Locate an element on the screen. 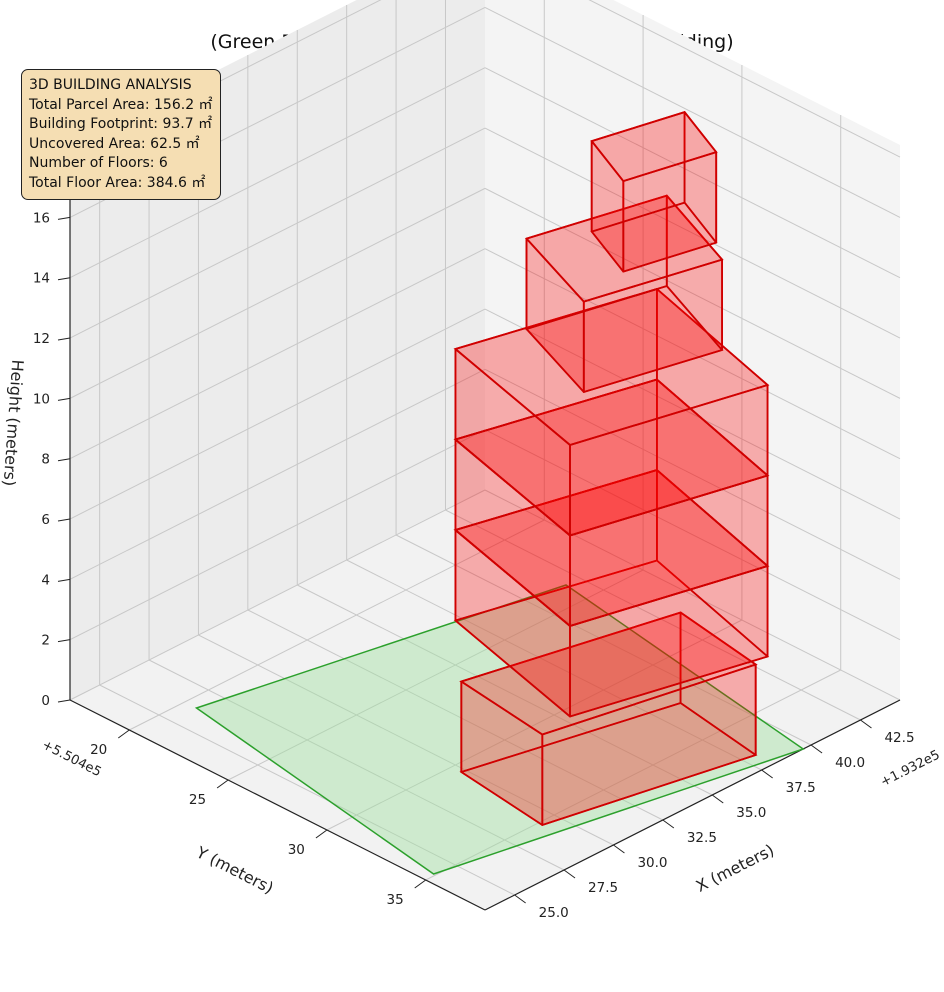 The image size is (944, 992). y-tick-label: 25 is located at coordinates (197, 800).